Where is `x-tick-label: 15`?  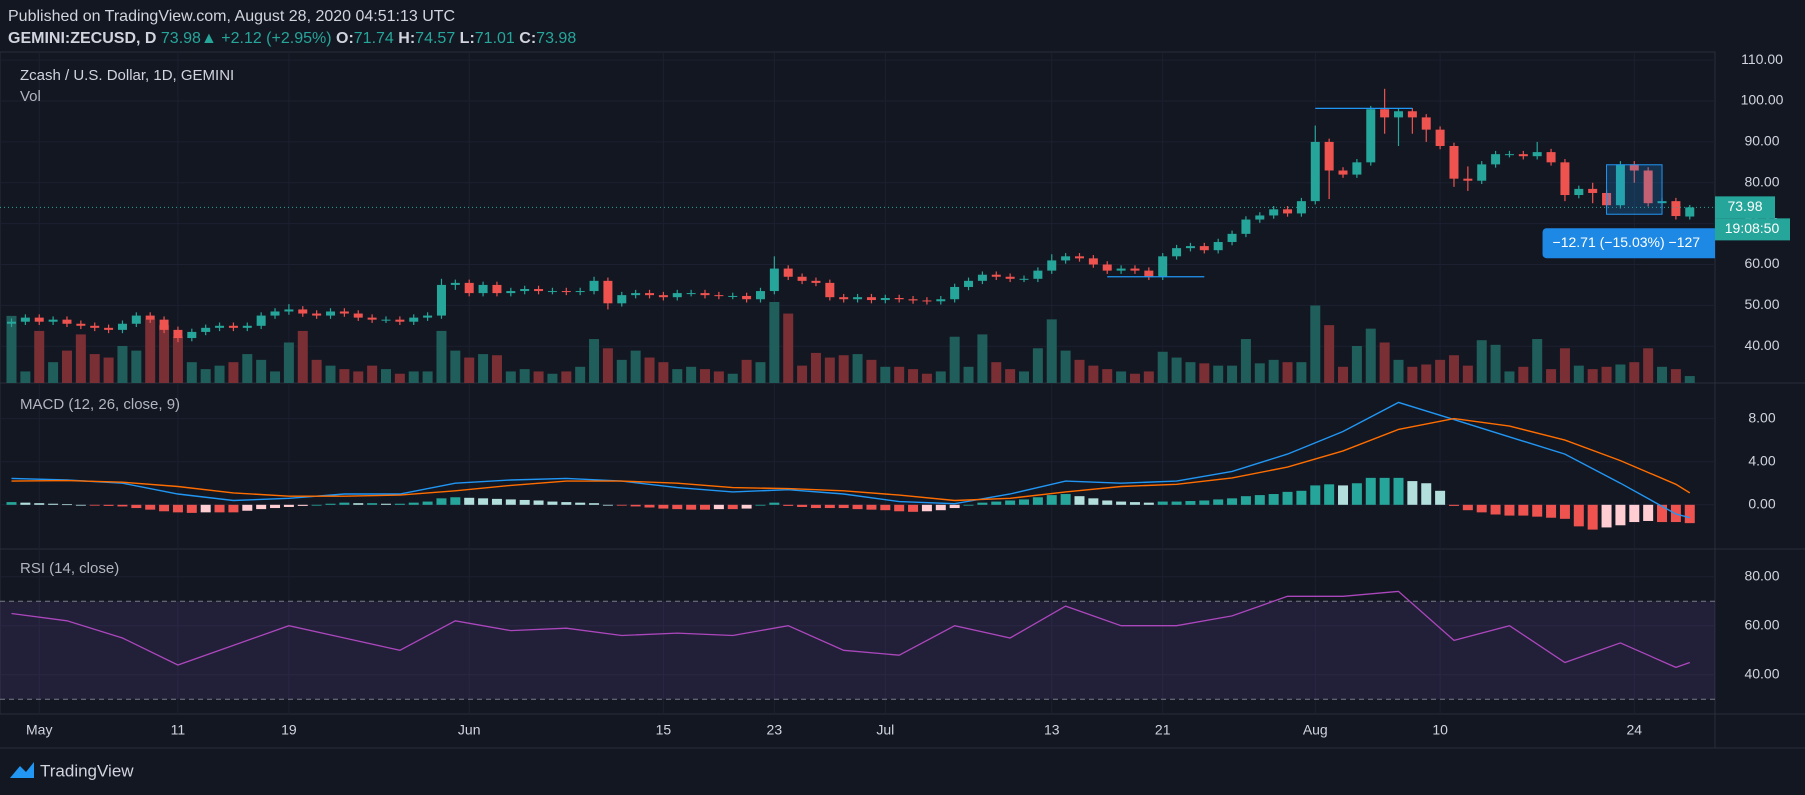
x-tick-label: 15 is located at coordinates (664, 730).